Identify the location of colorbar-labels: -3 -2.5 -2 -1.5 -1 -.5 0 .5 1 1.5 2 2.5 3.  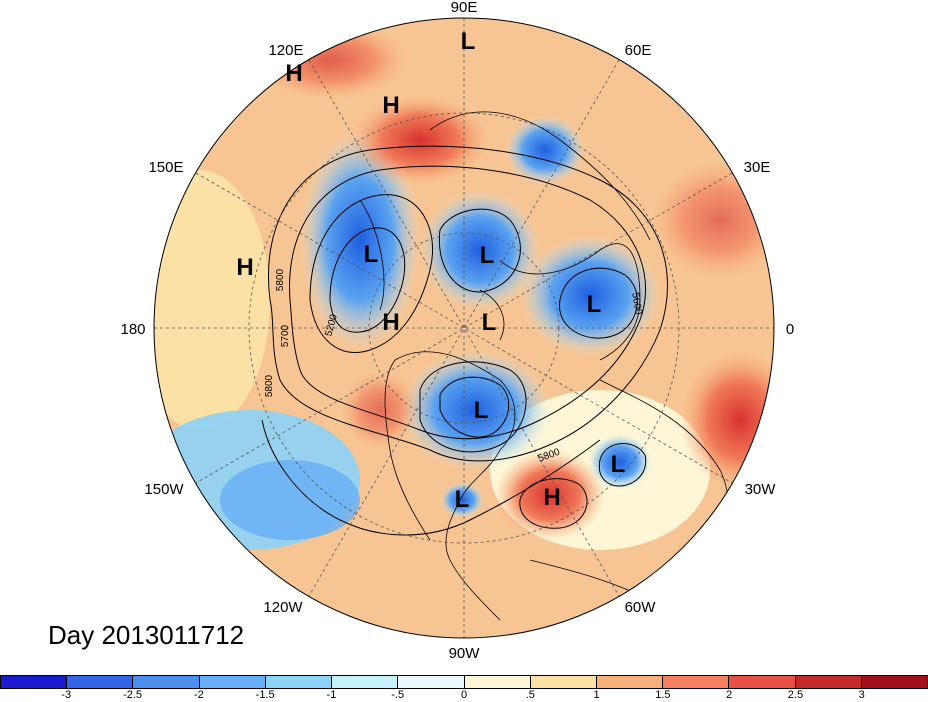
(464, 695).